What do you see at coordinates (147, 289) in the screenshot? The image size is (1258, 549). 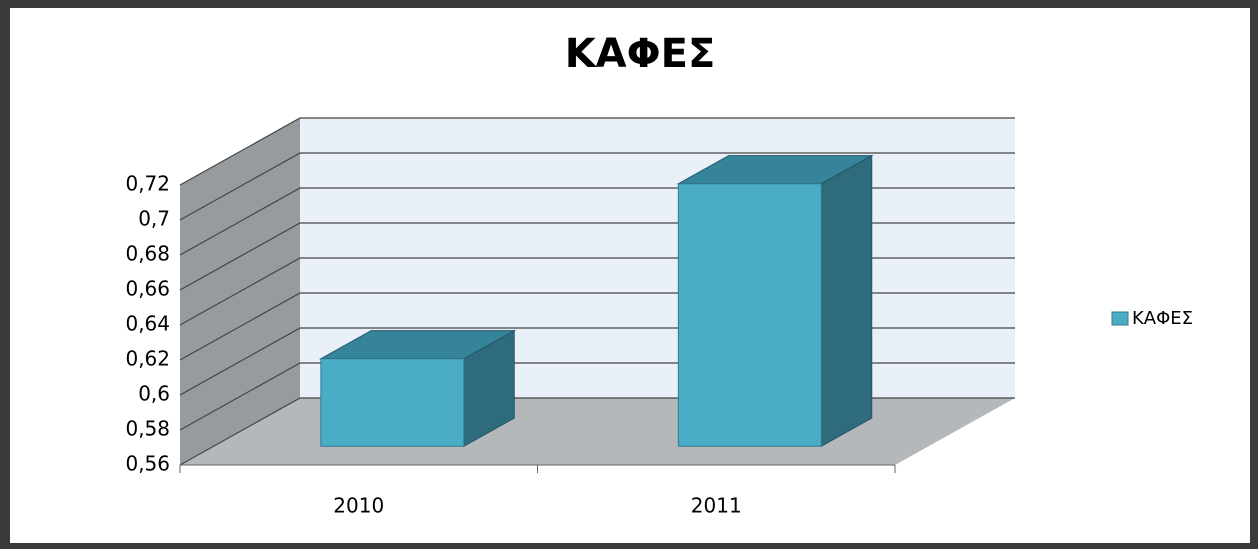 I see `y-tick-label: 0,66` at bounding box center [147, 289].